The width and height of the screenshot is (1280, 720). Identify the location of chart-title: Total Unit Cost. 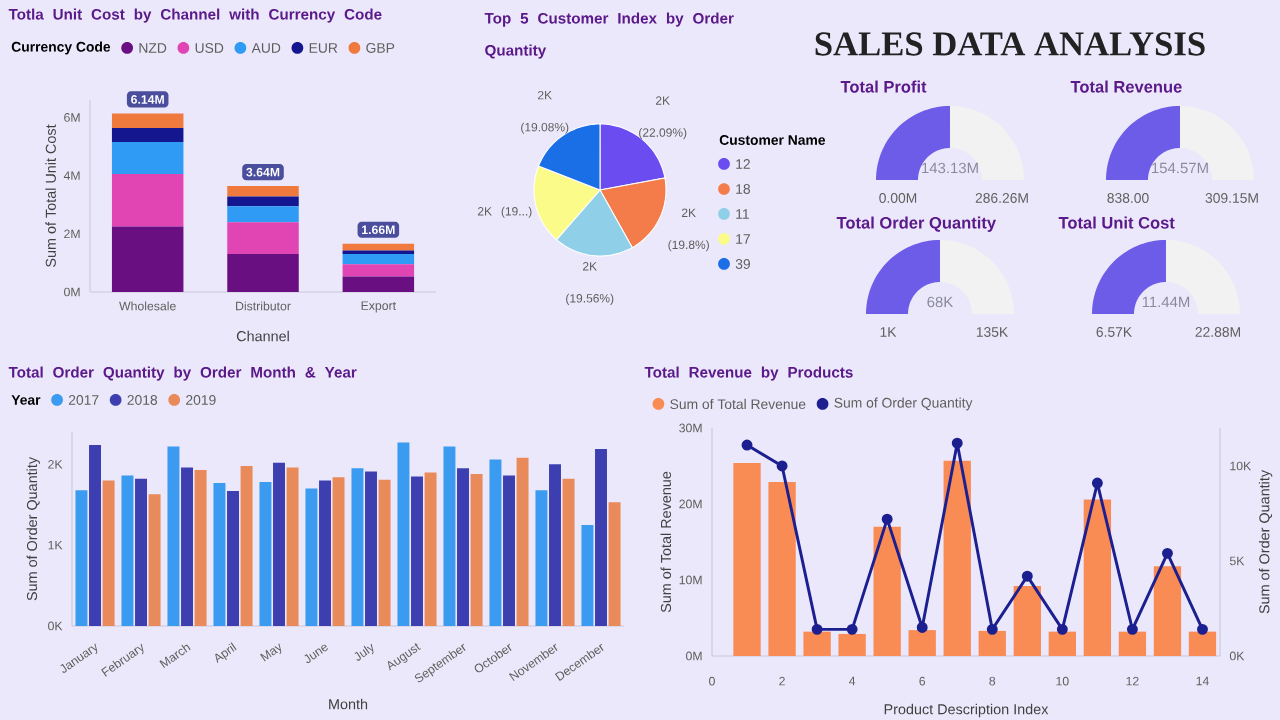
(1116, 222).